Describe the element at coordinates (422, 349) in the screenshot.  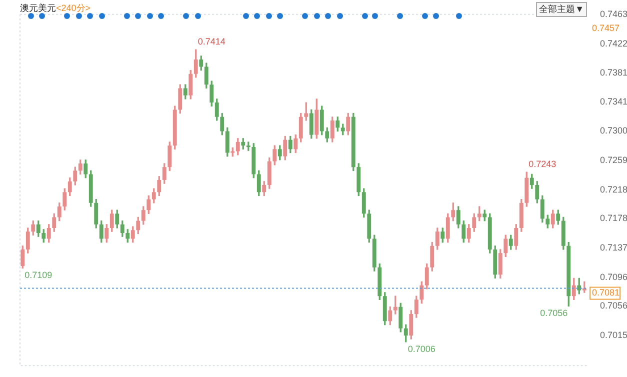
I see `annotation: 0.7006` at that location.